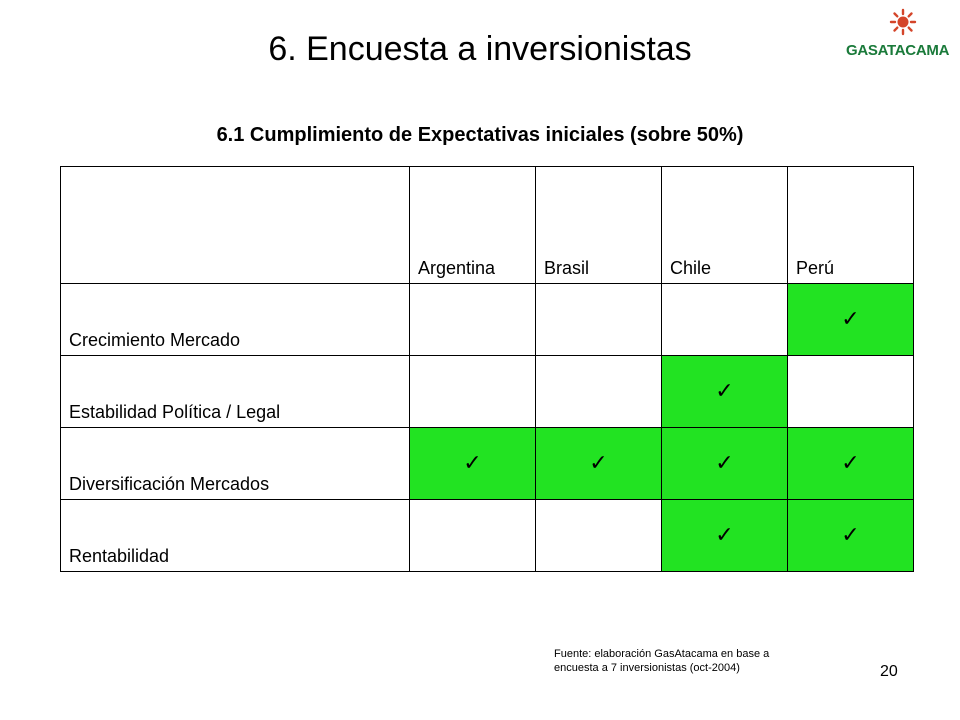  Describe the element at coordinates (472, 225) in the screenshot. I see `header-argentina: Argentina` at that location.